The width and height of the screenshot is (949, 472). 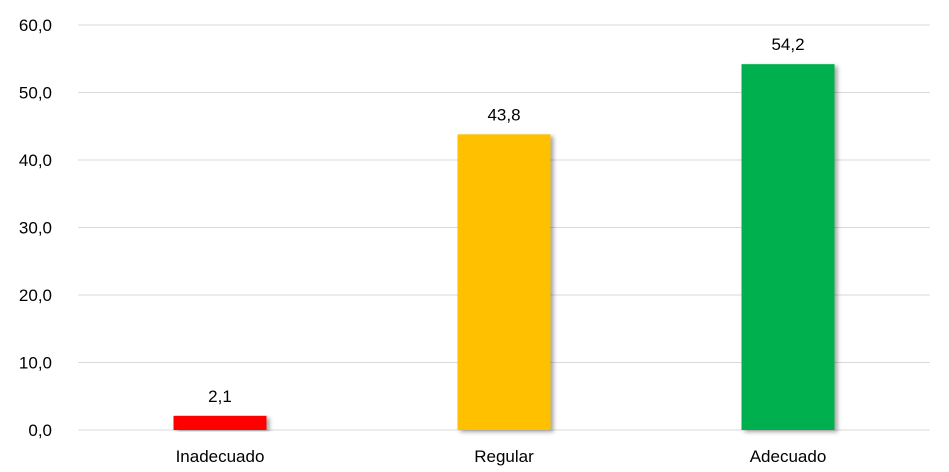 What do you see at coordinates (220, 456) in the screenshot?
I see `category-label: Inadecuado` at bounding box center [220, 456].